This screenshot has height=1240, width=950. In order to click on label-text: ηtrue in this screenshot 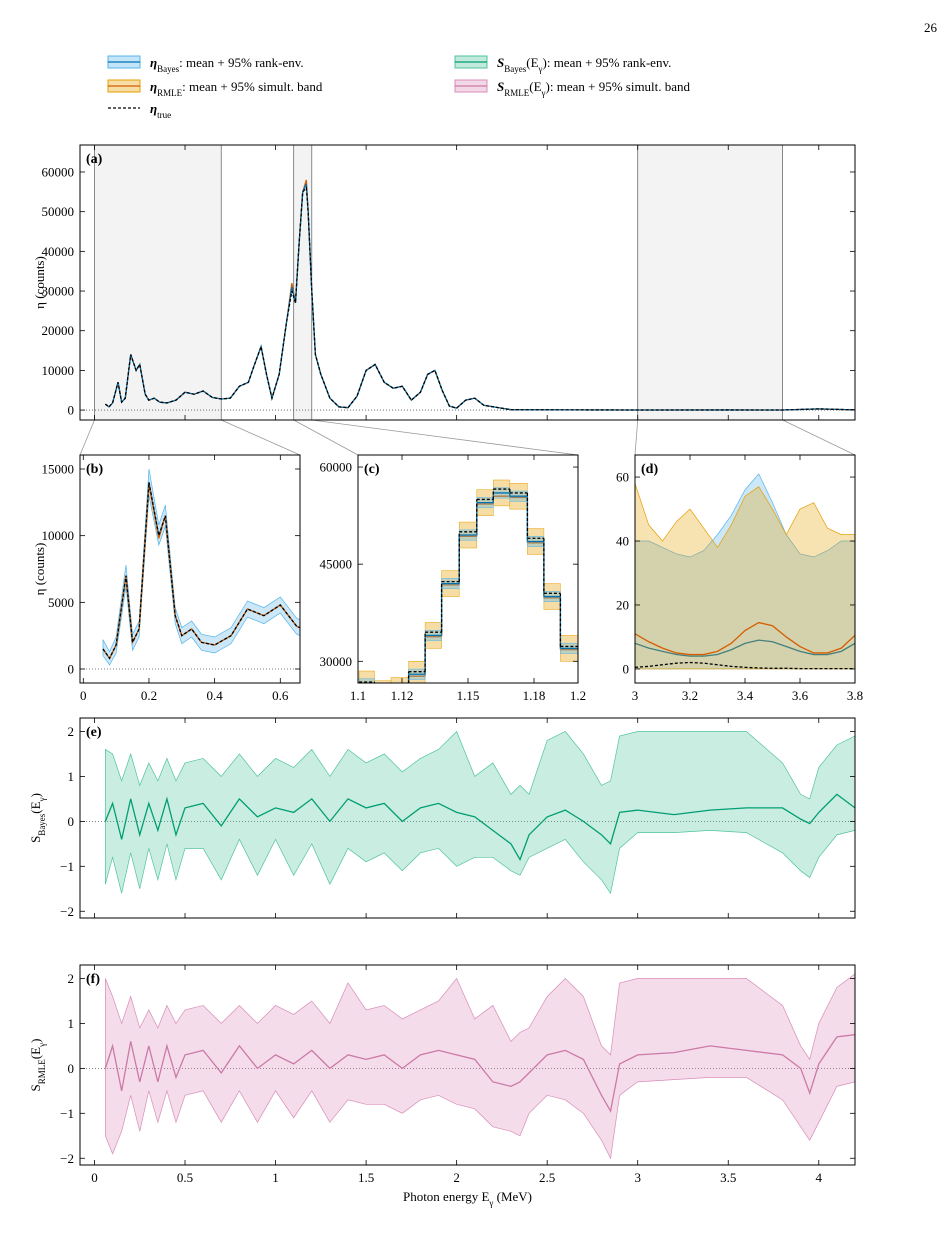, I will do `click(160, 110)`.